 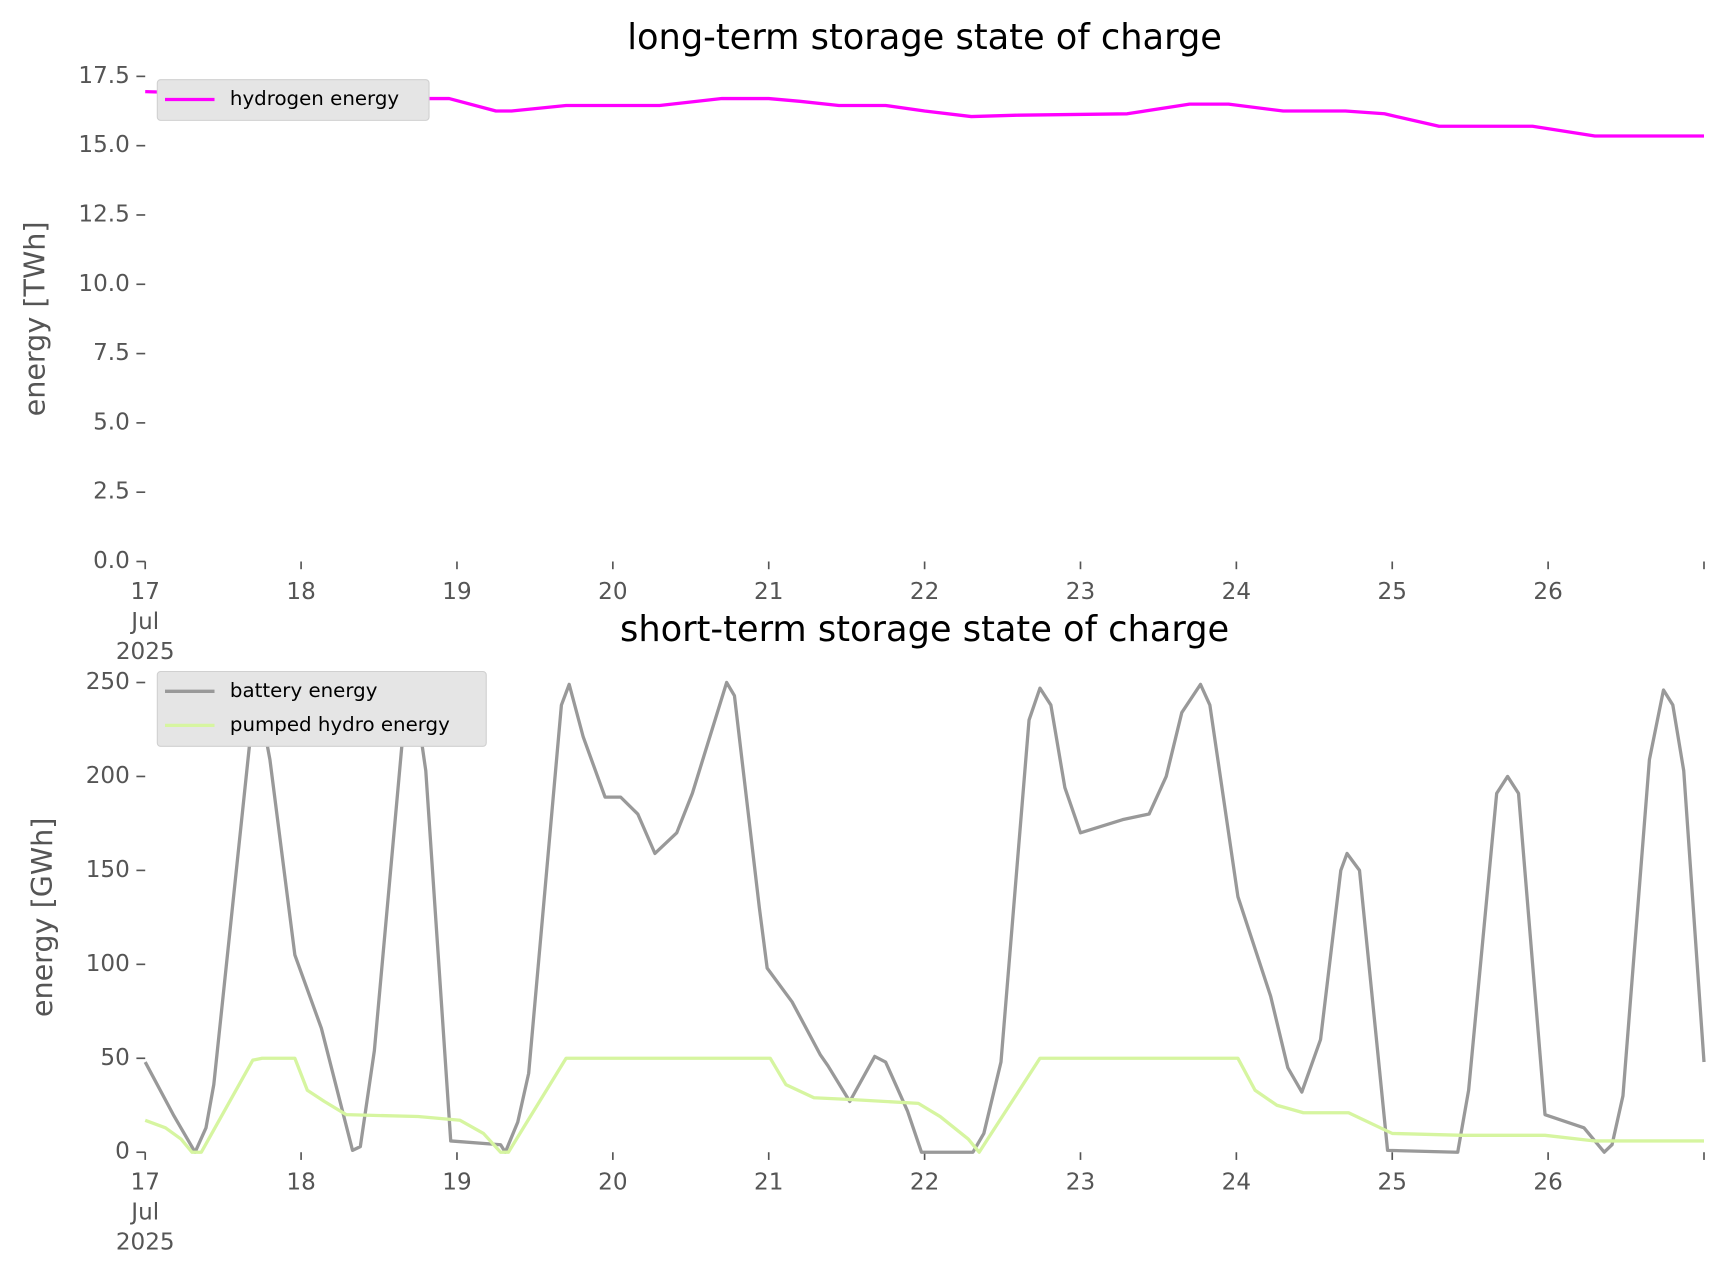 What do you see at coordinates (103, 214) in the screenshot?
I see `y-tick-label: 12.5` at bounding box center [103, 214].